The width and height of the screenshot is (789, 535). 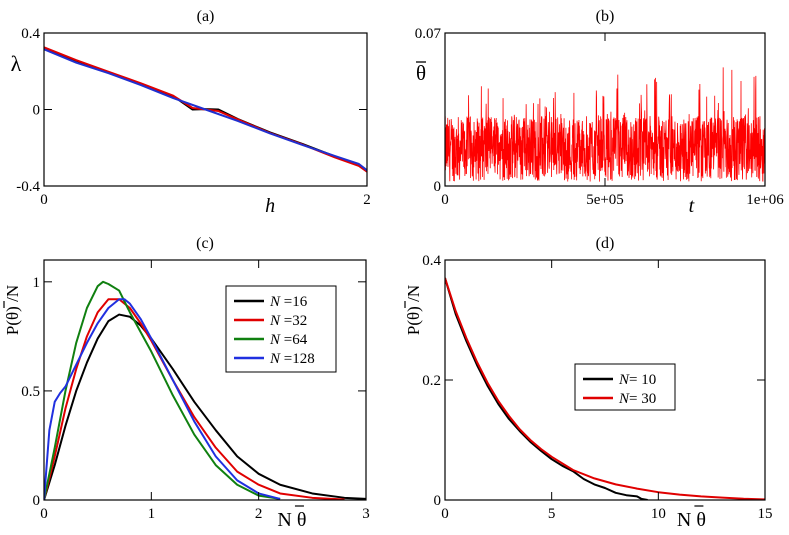 I want to click on xtick-label-a-1: 2, so click(x=367, y=200).